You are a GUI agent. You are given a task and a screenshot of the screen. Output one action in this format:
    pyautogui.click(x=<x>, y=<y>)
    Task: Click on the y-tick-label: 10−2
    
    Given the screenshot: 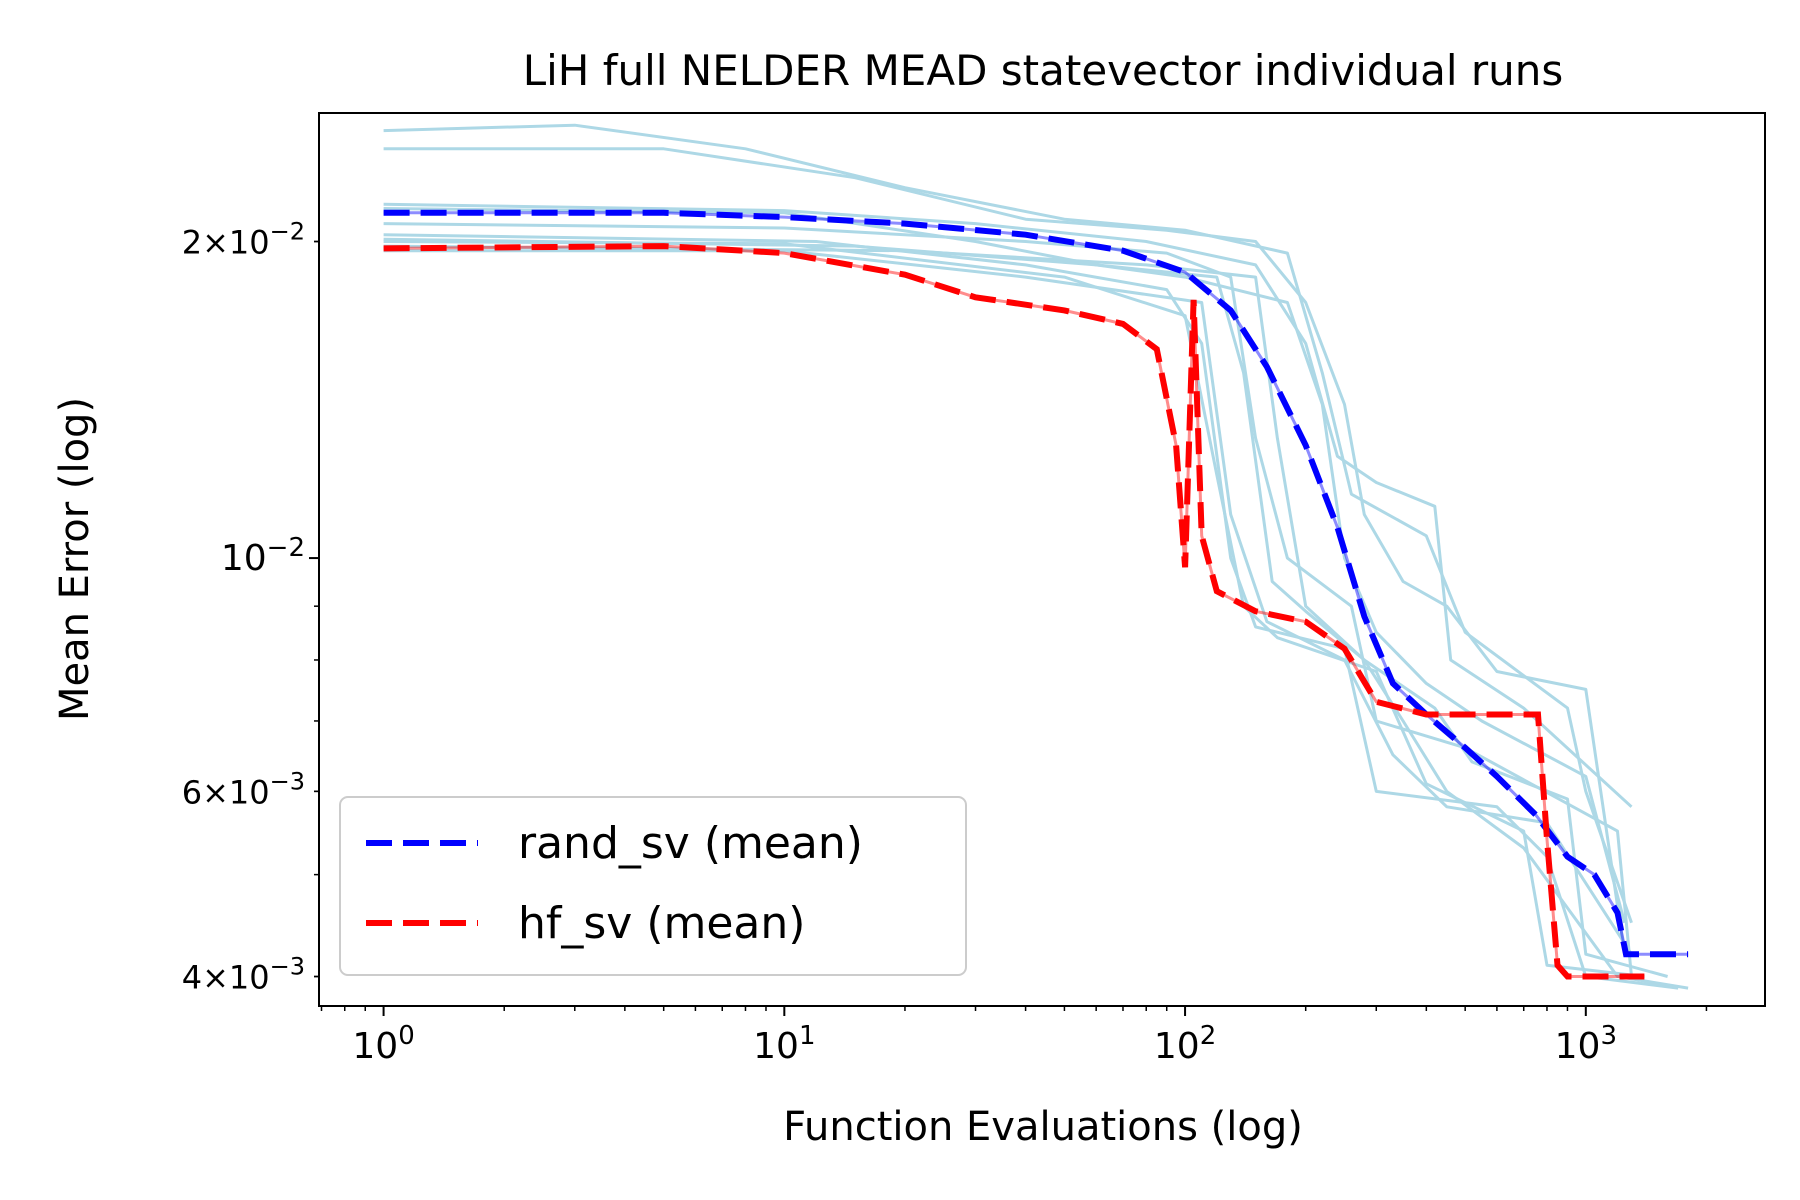 What is the action you would take?
    pyautogui.click(x=263, y=556)
    